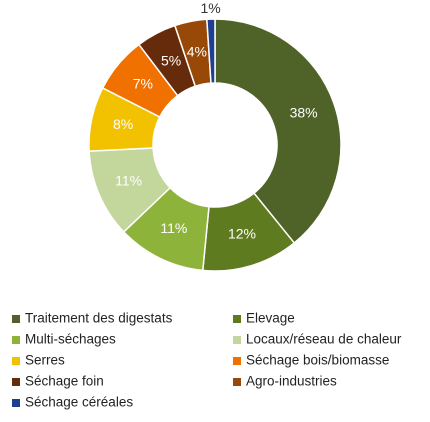 The image size is (430, 422). What do you see at coordinates (291, 381) in the screenshot?
I see `legend-label: Agro-industries` at bounding box center [291, 381].